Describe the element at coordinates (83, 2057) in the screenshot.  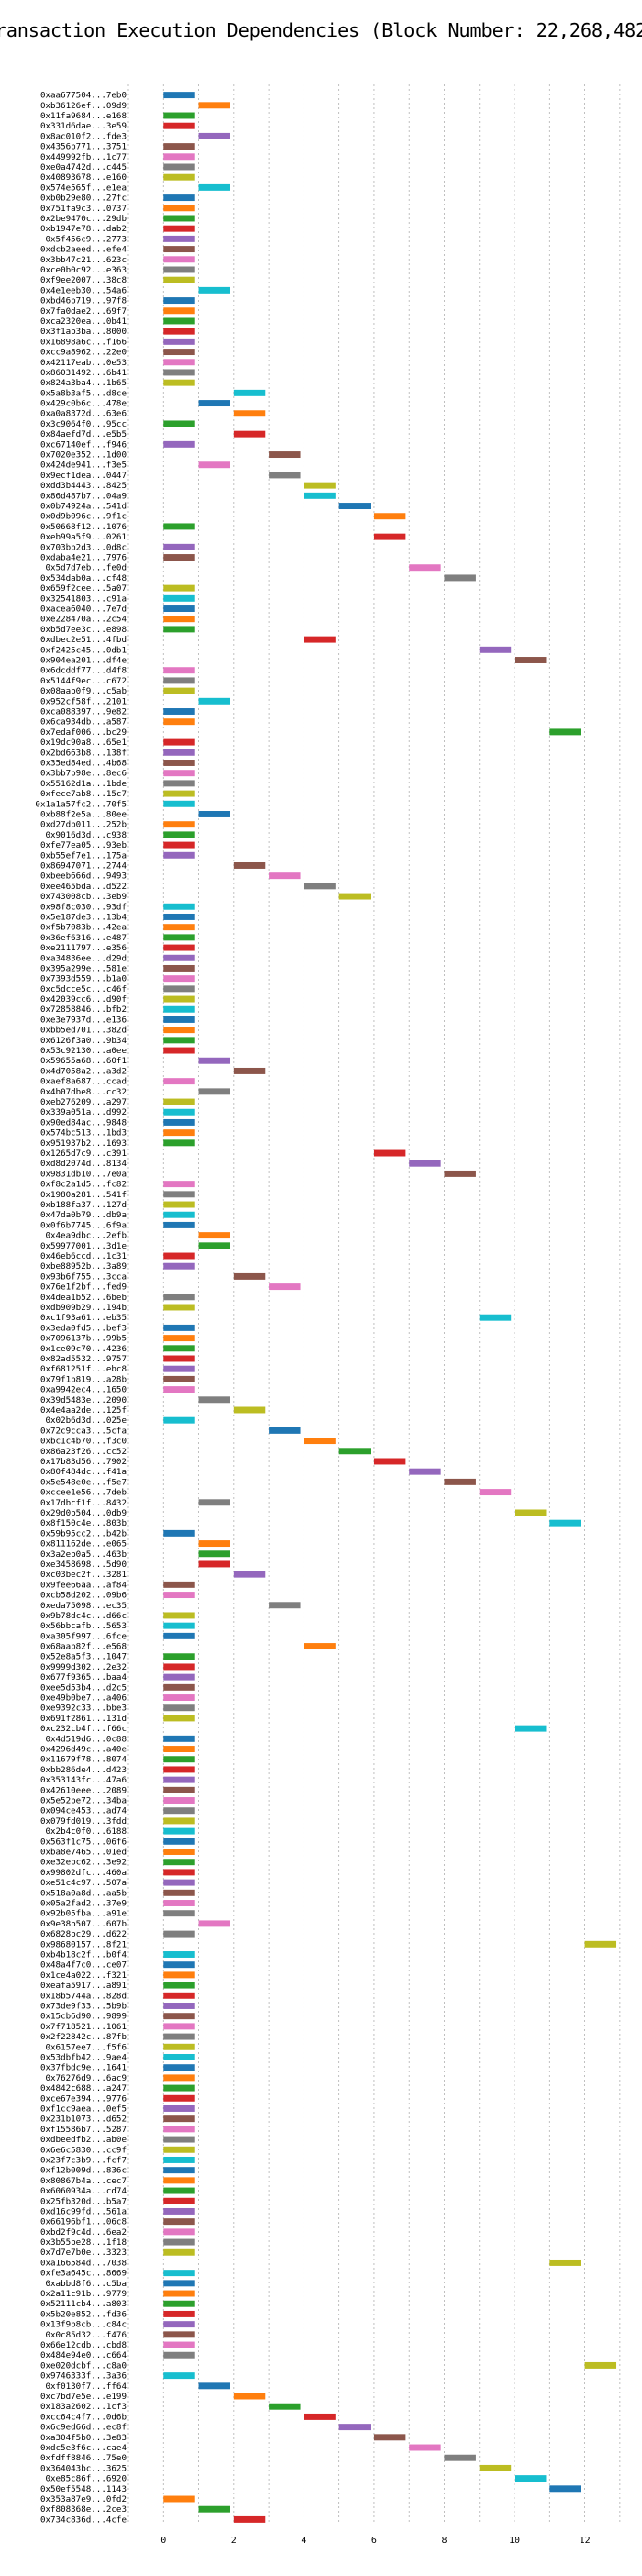
I see `transaction-label: 0x53dbfb42...9ae4` at that location.